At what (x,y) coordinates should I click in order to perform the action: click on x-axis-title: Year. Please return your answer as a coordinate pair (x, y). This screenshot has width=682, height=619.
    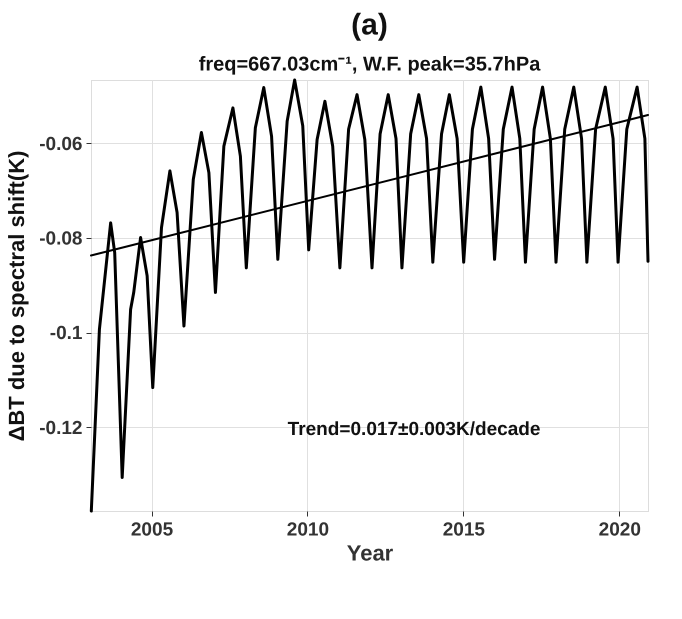
    Looking at the image, I should click on (370, 553).